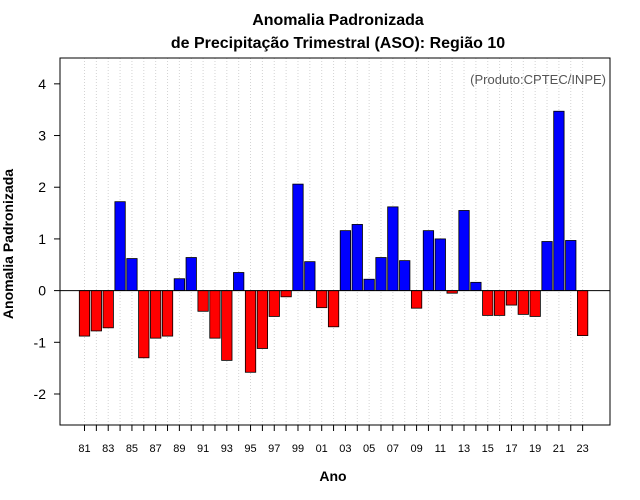 The width and height of the screenshot is (640, 500). Describe the element at coordinates (132, 449) in the screenshot. I see `x-tick-label: 85` at that location.